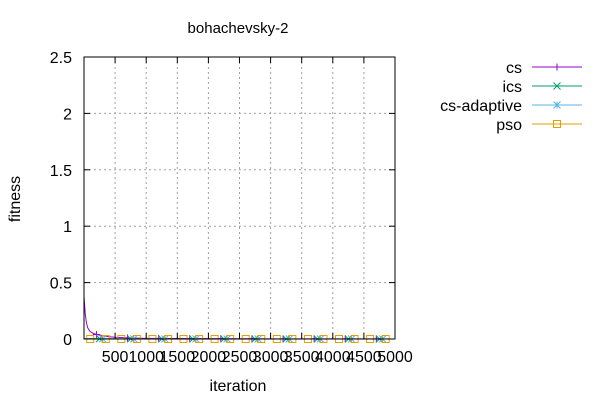 This screenshot has height=400, width=600. I want to click on legend-entry-pso: pso, so click(539, 125).